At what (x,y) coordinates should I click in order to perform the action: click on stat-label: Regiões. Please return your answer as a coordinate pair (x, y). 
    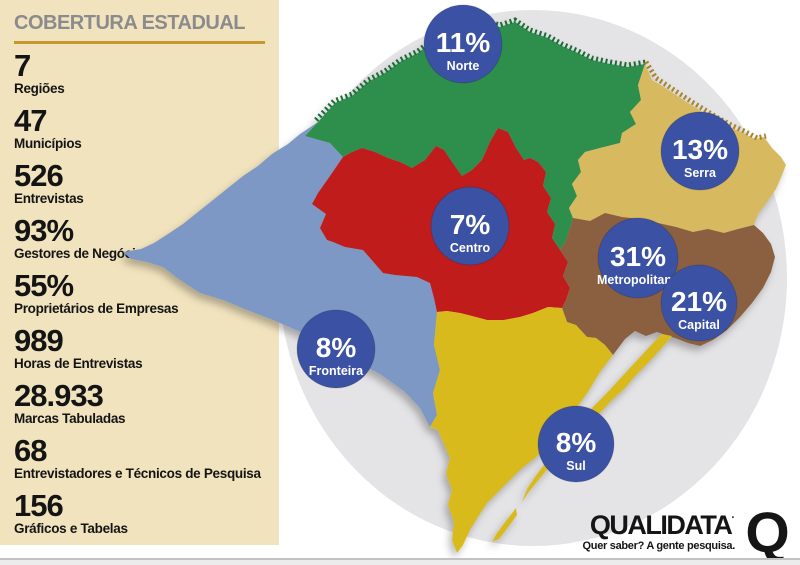
    Looking at the image, I should click on (39, 88).